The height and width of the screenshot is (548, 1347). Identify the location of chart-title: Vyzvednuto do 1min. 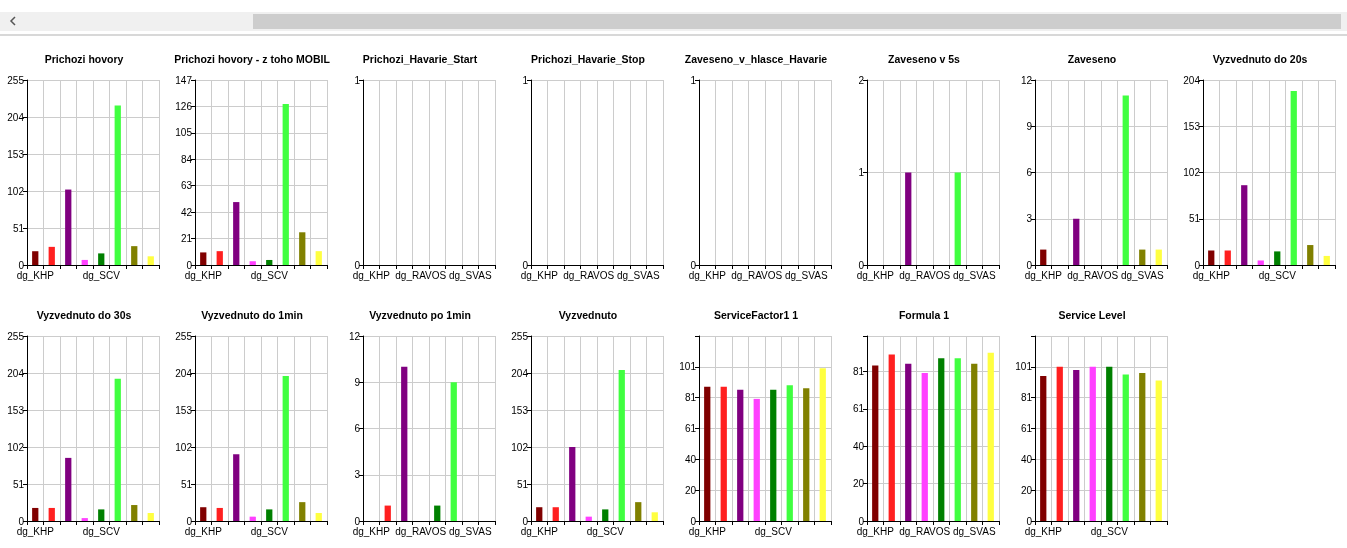
(252, 314).